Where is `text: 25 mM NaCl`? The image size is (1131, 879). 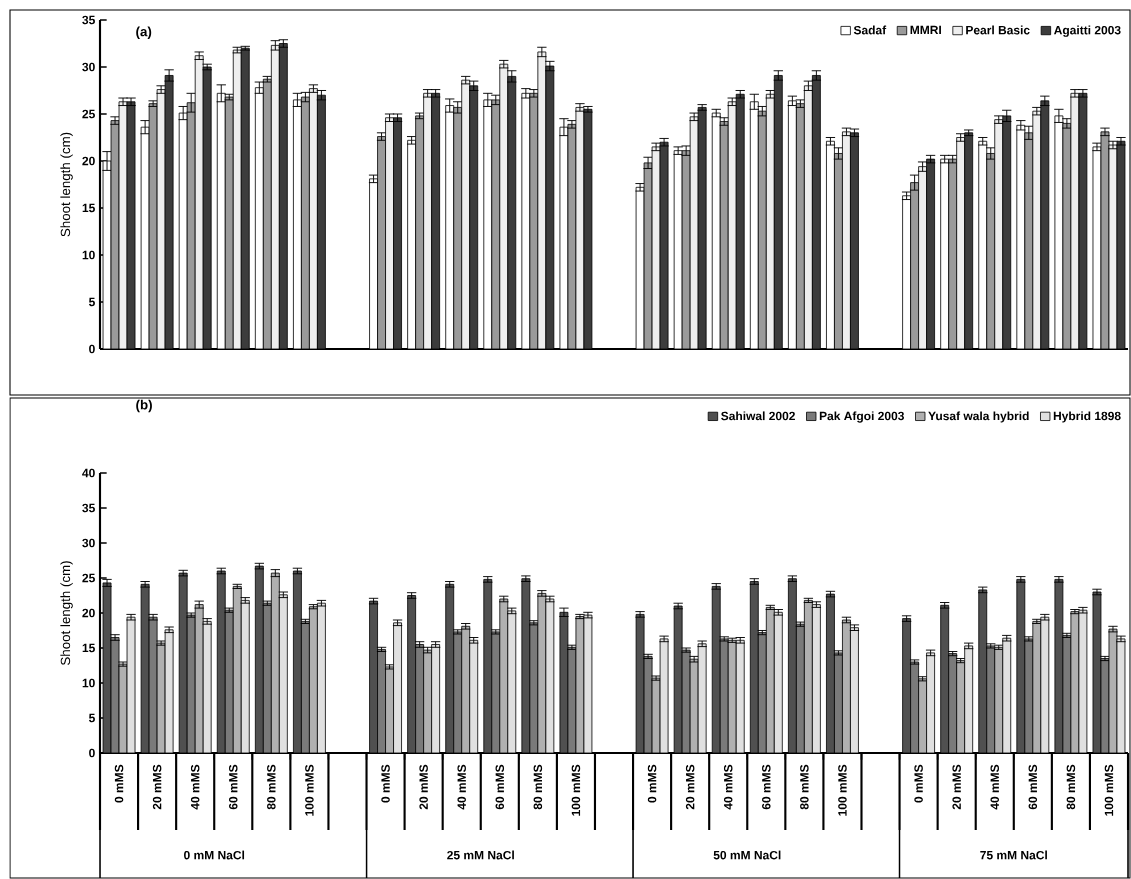 text: 25 mM NaCl is located at coordinates (480, 855).